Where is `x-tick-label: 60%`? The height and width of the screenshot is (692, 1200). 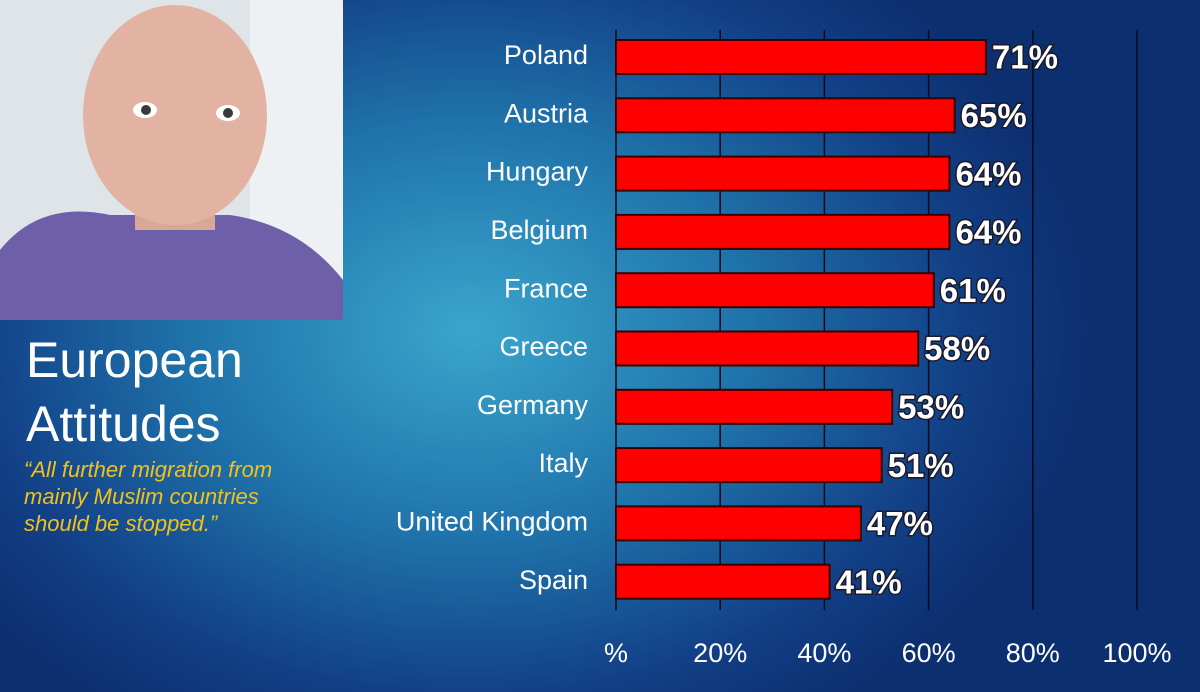 x-tick-label: 60% is located at coordinates (929, 653).